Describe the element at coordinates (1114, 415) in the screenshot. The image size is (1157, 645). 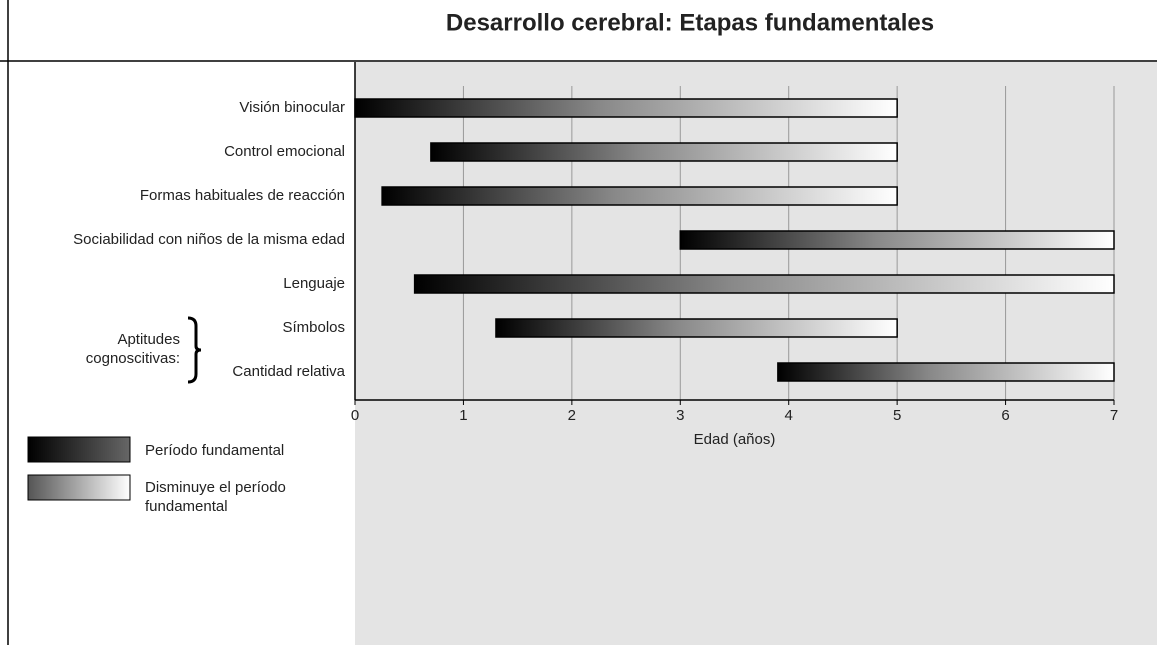
I see `x-tick-label: 7` at that location.